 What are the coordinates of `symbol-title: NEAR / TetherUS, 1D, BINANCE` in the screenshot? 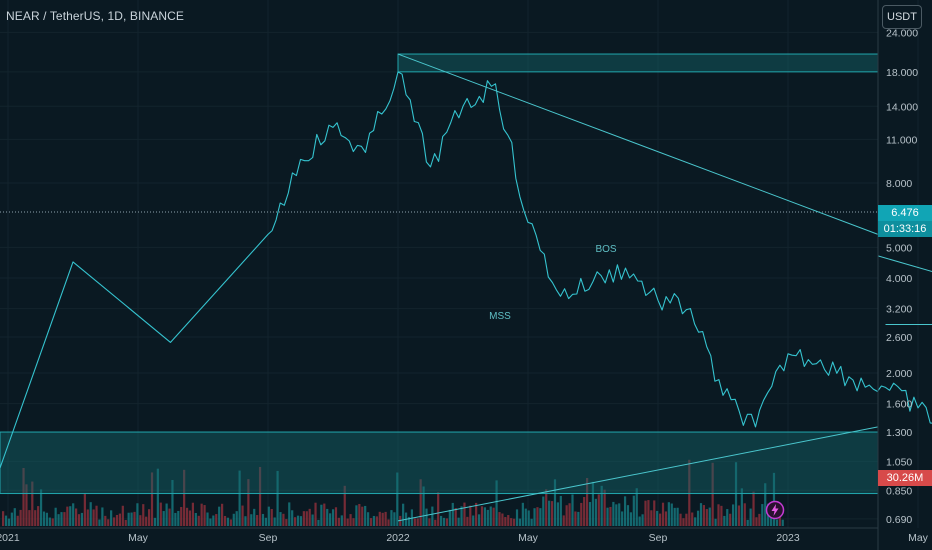 It's located at (95, 16).